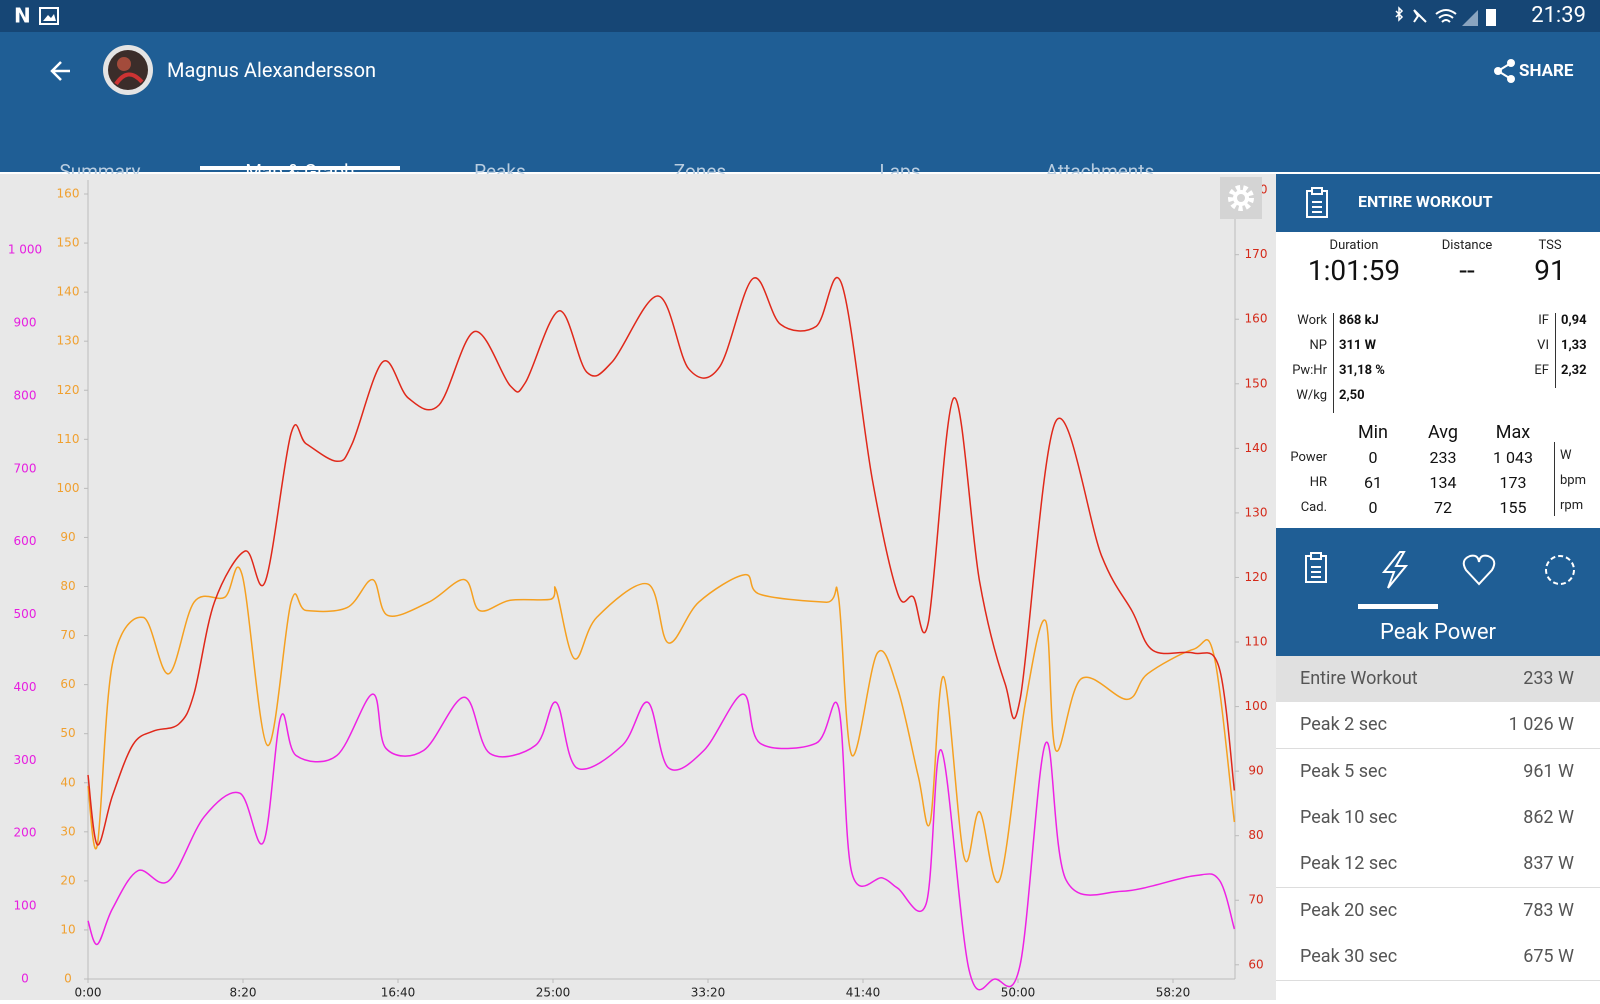 The image size is (1600, 1004). Describe the element at coordinates (1513, 482) in the screenshot. I see `row-value: 173` at that location.